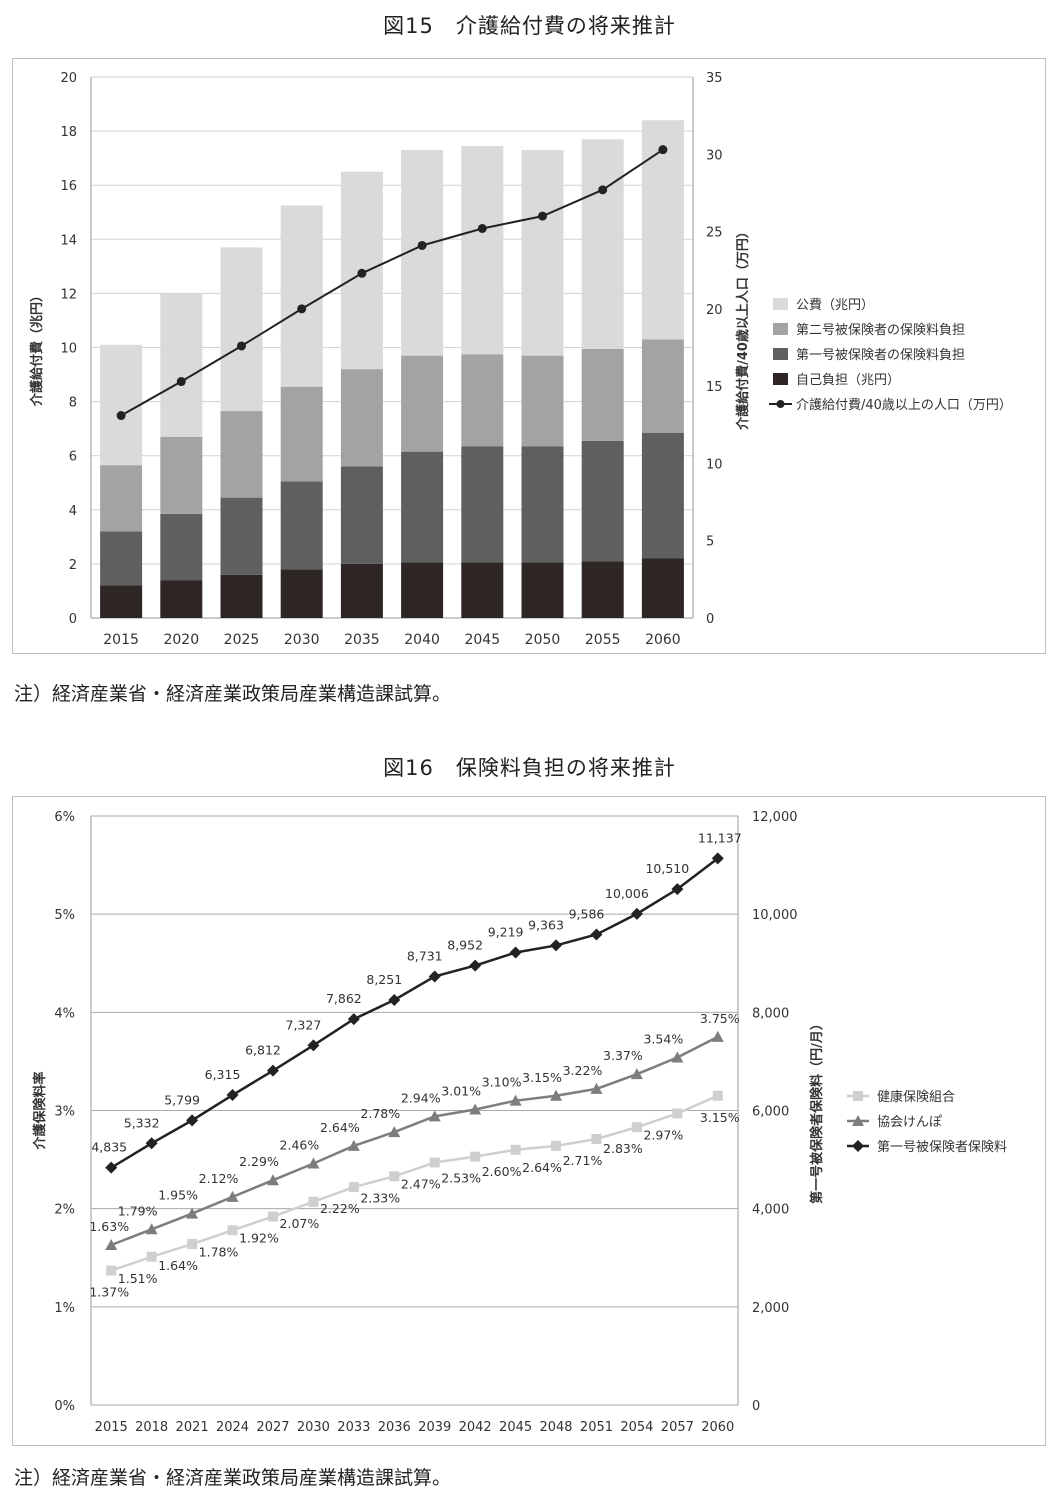 The height and width of the screenshot is (1501, 1059). What do you see at coordinates (502, 1171) in the screenshot?
I see `data-label: 2.60%` at bounding box center [502, 1171].